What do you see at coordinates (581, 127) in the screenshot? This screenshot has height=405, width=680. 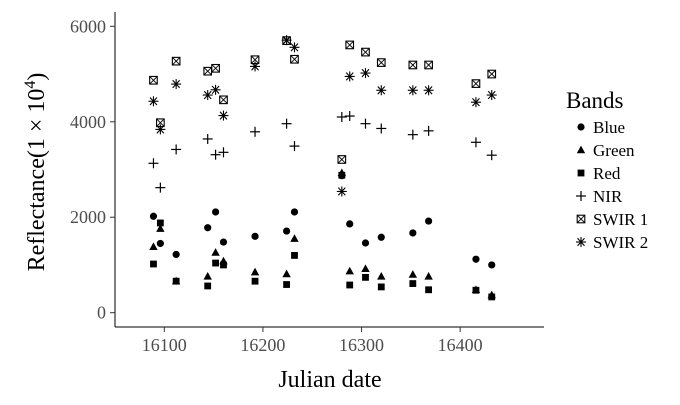 I see `legend-marker-blue` at bounding box center [581, 127].